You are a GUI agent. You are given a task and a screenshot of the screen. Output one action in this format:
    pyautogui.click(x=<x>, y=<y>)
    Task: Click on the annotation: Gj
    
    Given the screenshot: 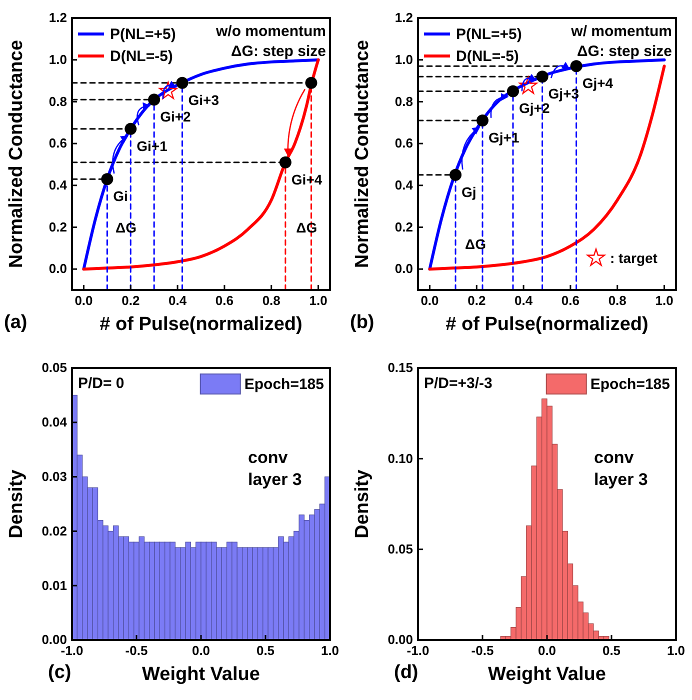 What is the action you would take?
    pyautogui.click(x=469, y=192)
    